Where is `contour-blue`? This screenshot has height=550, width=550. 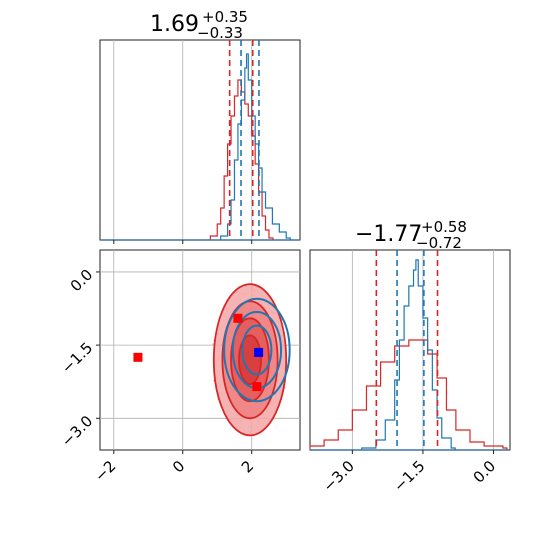
contour-blue is located at coordinates (257, 350).